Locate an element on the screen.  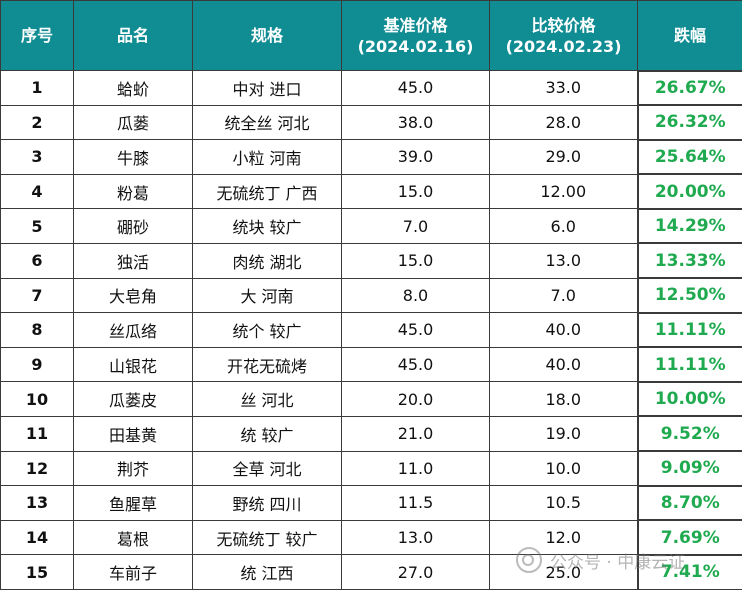
cell-name: 大皂角 is located at coordinates (133, 295).